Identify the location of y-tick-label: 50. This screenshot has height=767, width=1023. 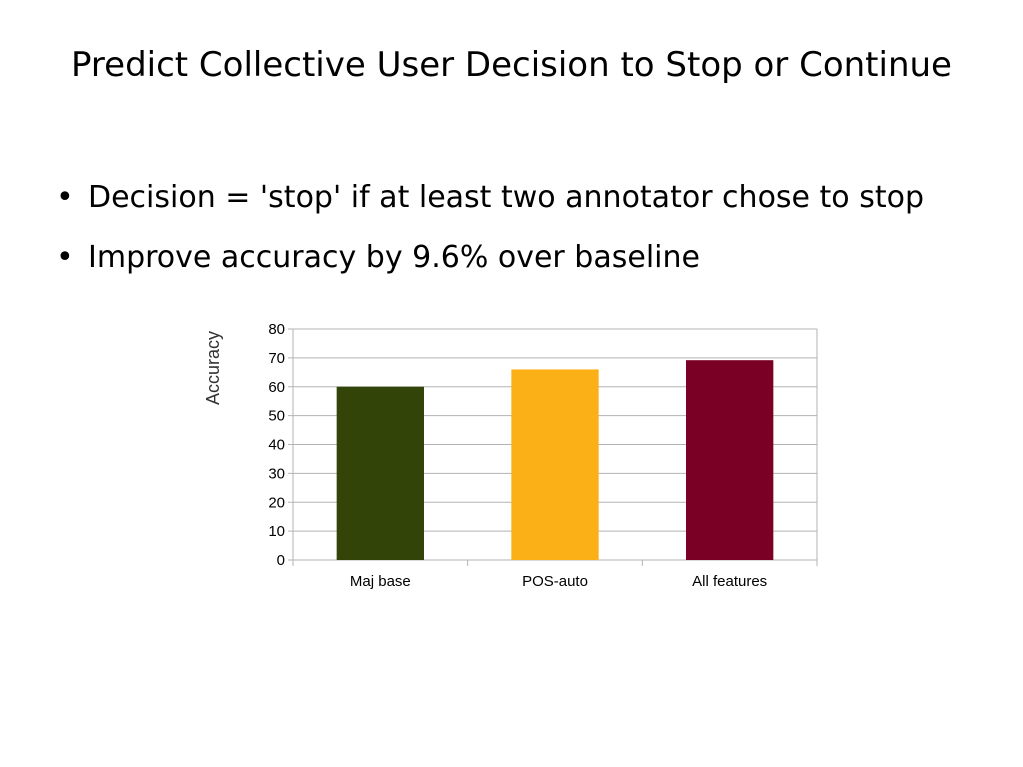
(276, 416).